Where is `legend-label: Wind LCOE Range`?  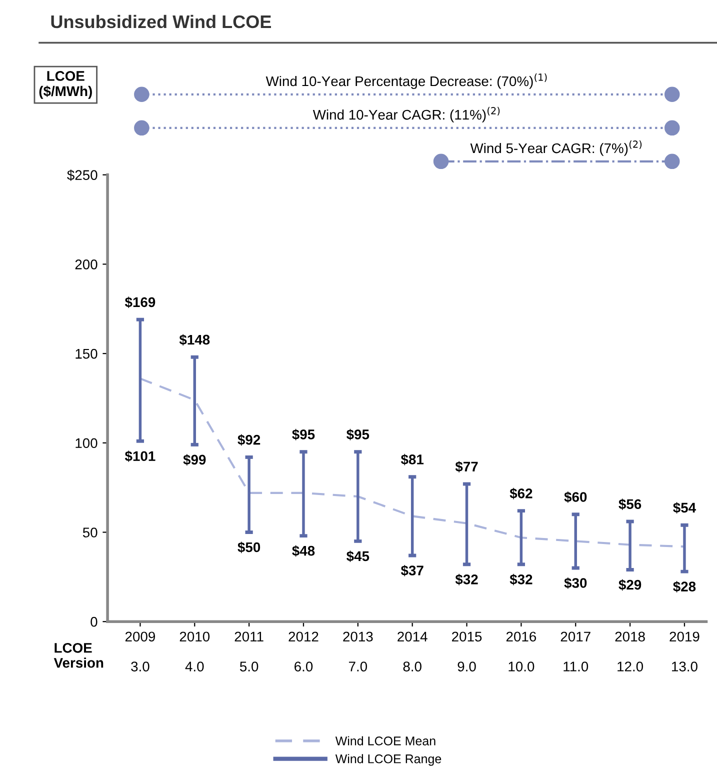 legend-label: Wind LCOE Range is located at coordinates (388, 760).